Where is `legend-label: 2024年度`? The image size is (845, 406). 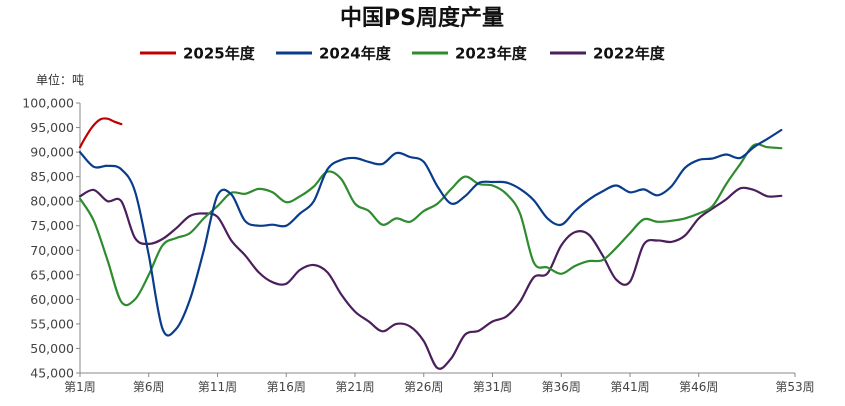
legend-label: 2024年度 is located at coordinates (355, 54).